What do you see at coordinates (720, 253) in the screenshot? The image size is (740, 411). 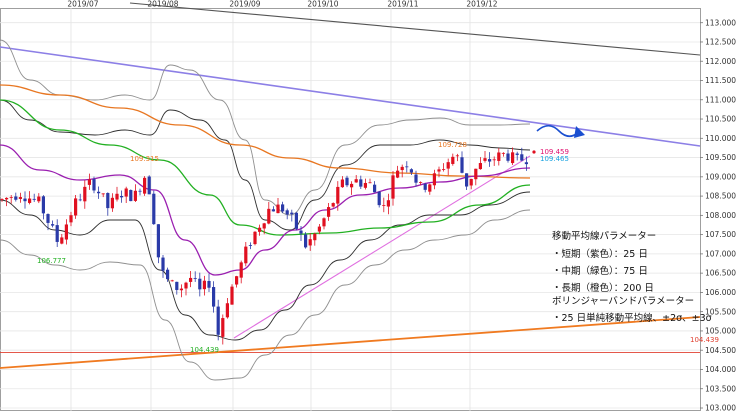 I see `price-tick-label: 107.000` at bounding box center [720, 253].